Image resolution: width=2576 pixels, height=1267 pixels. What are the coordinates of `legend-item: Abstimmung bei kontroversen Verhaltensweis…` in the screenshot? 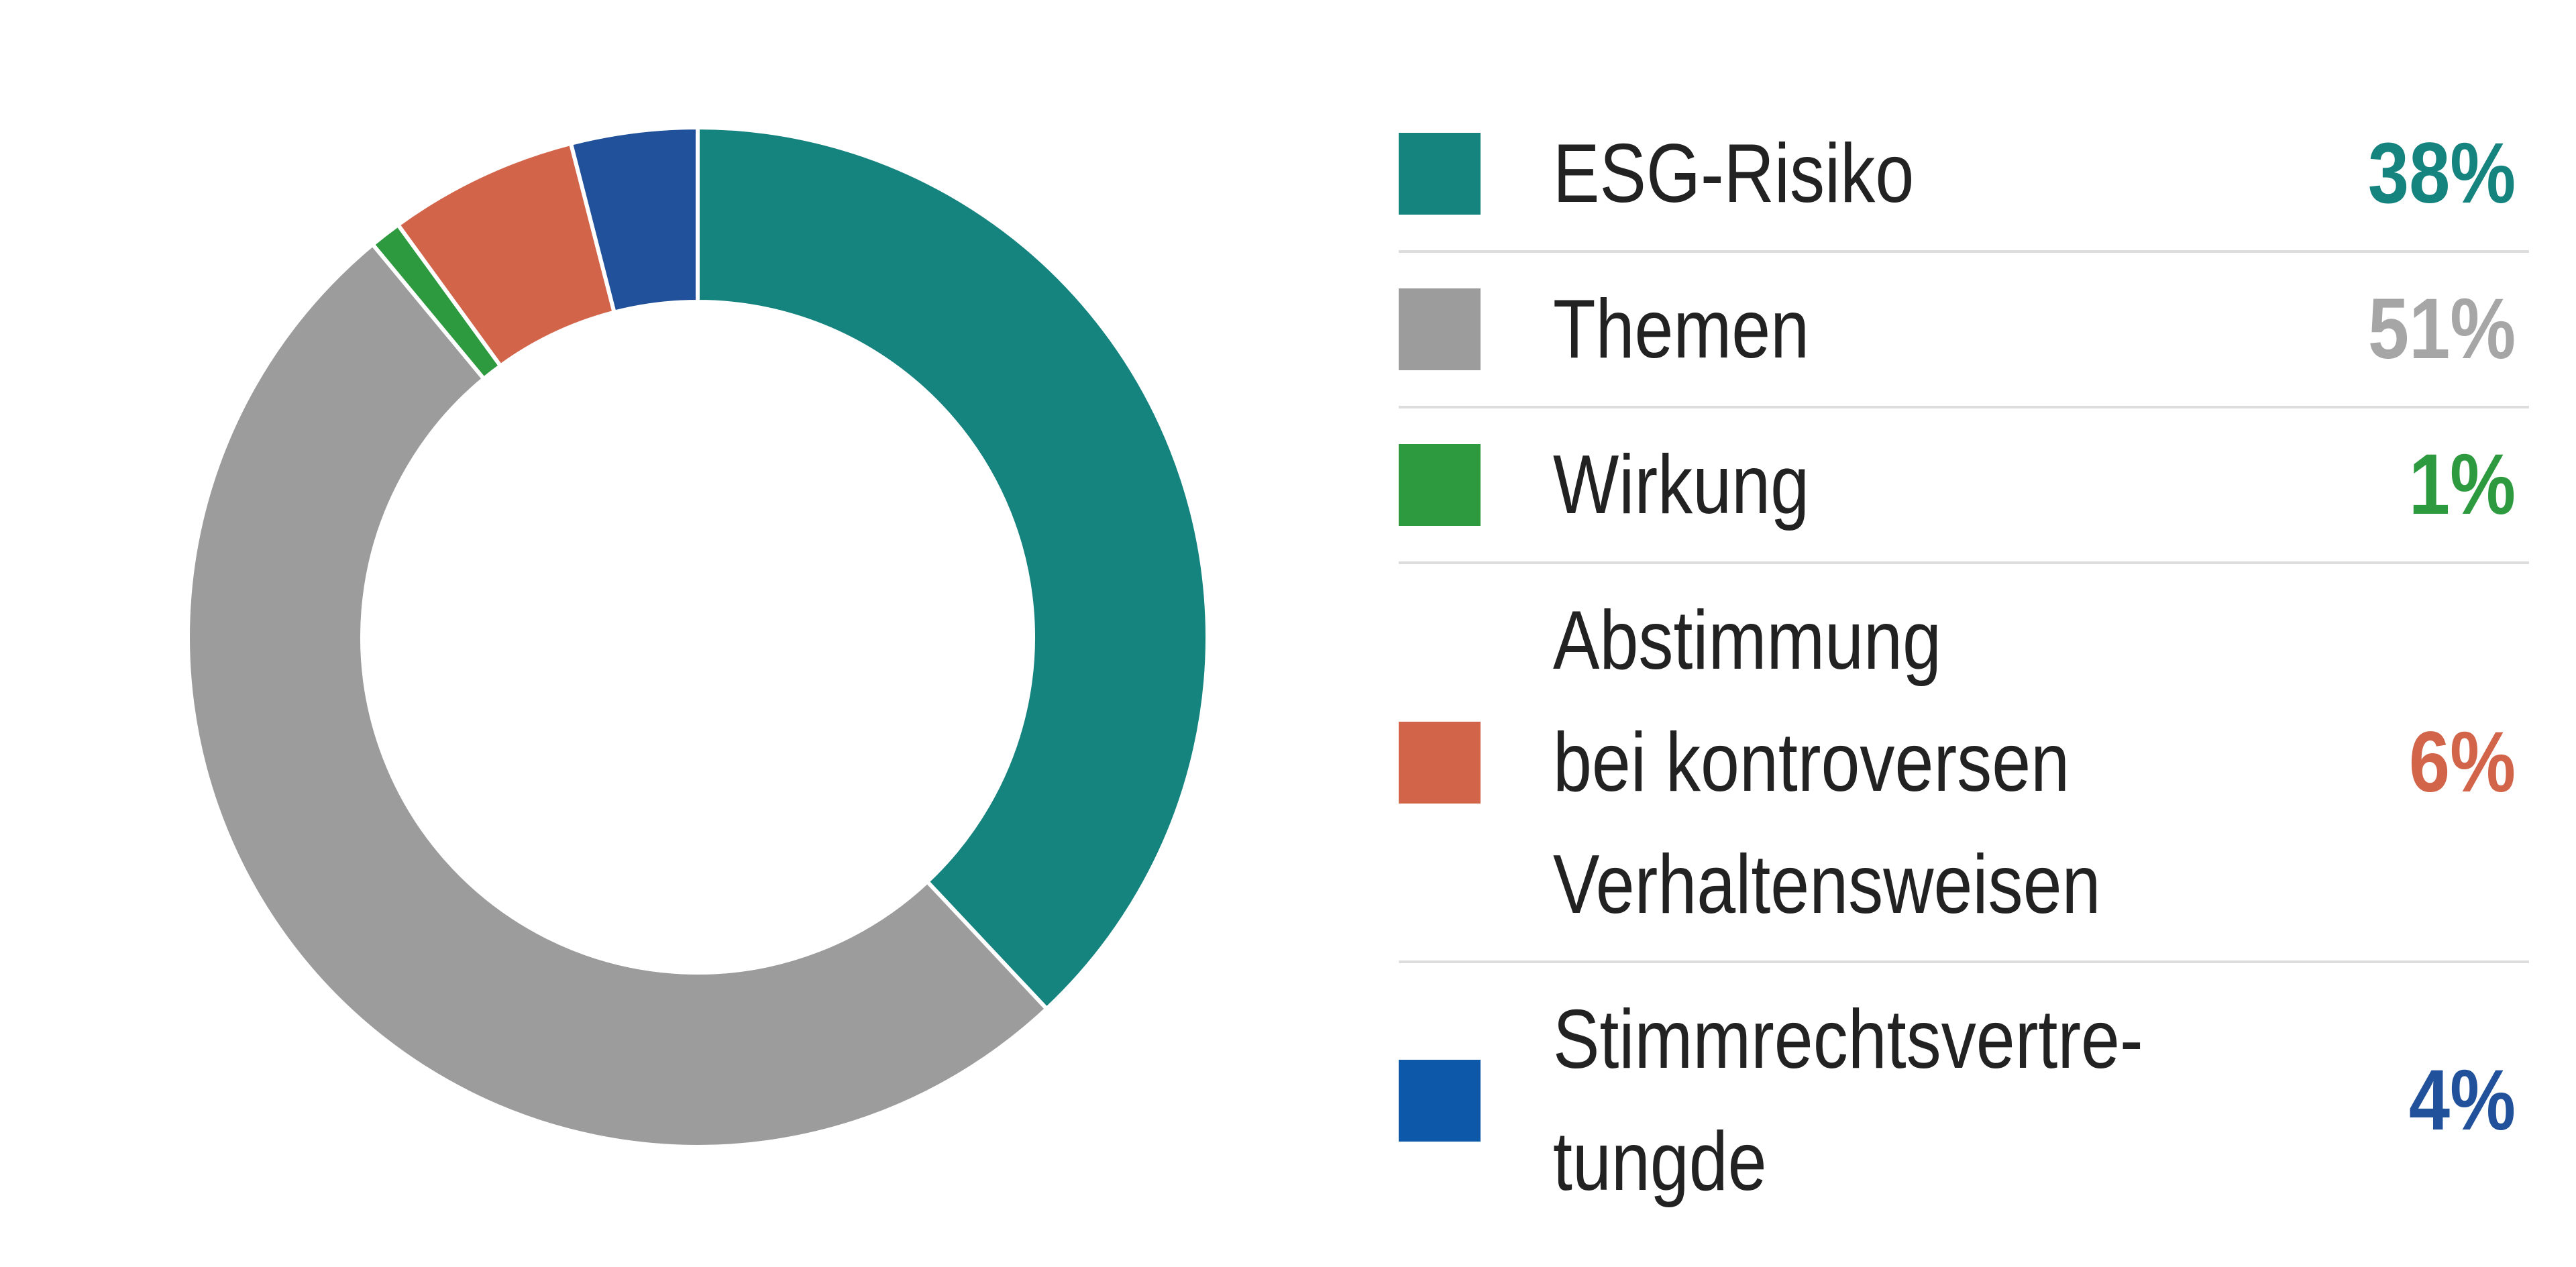 It's located at (1964, 764).